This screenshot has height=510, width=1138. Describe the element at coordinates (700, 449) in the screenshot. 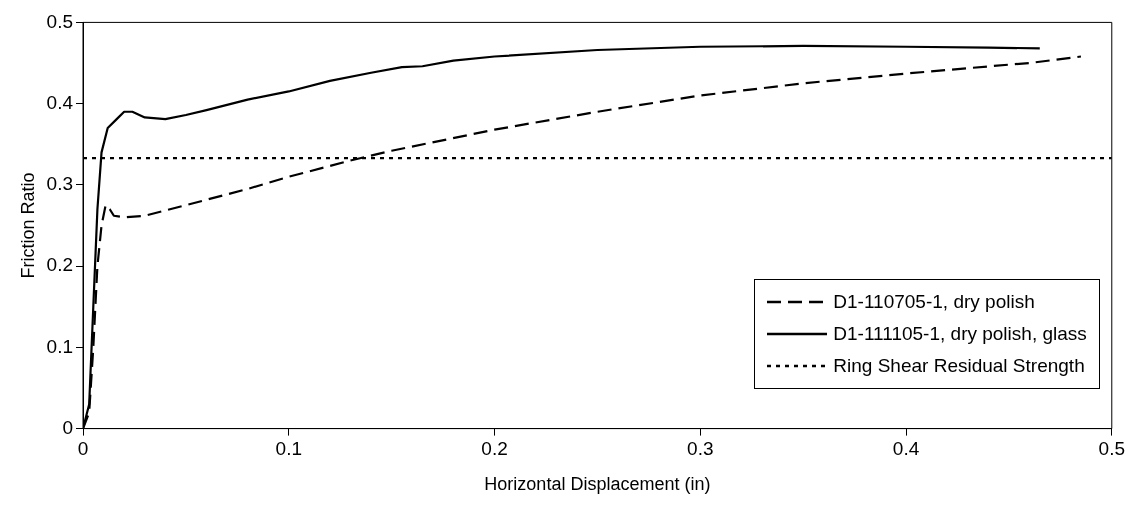

I see `x-tick-label: 0.3` at that location.